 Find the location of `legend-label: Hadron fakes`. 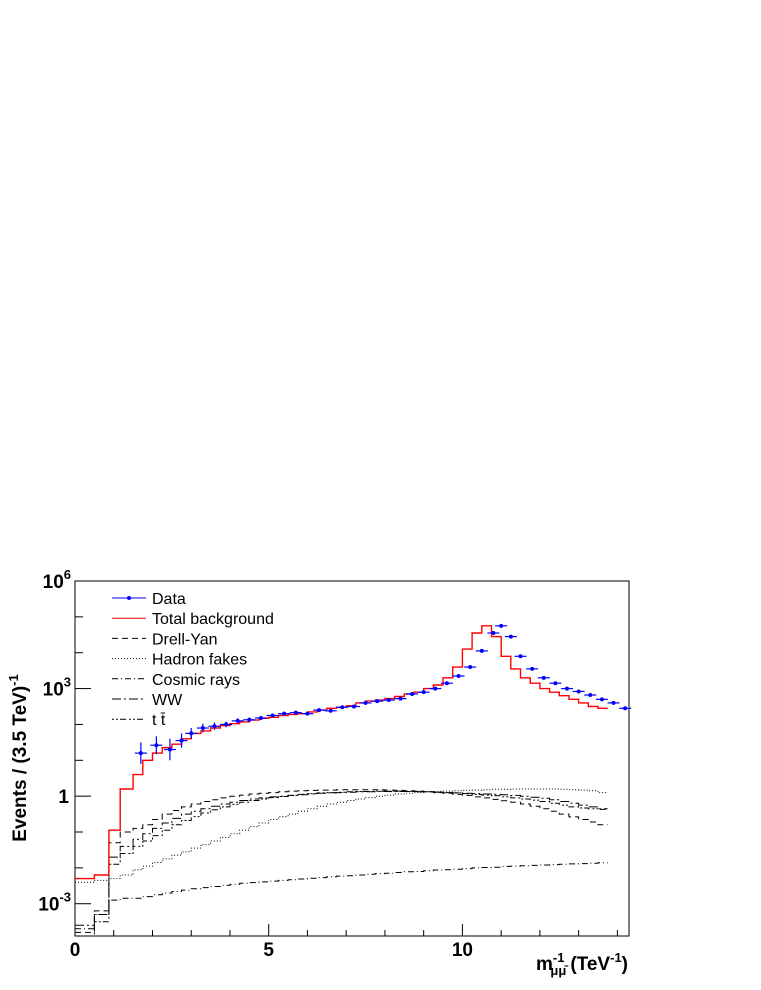

legend-label: Hadron fakes is located at coordinates (199, 660).